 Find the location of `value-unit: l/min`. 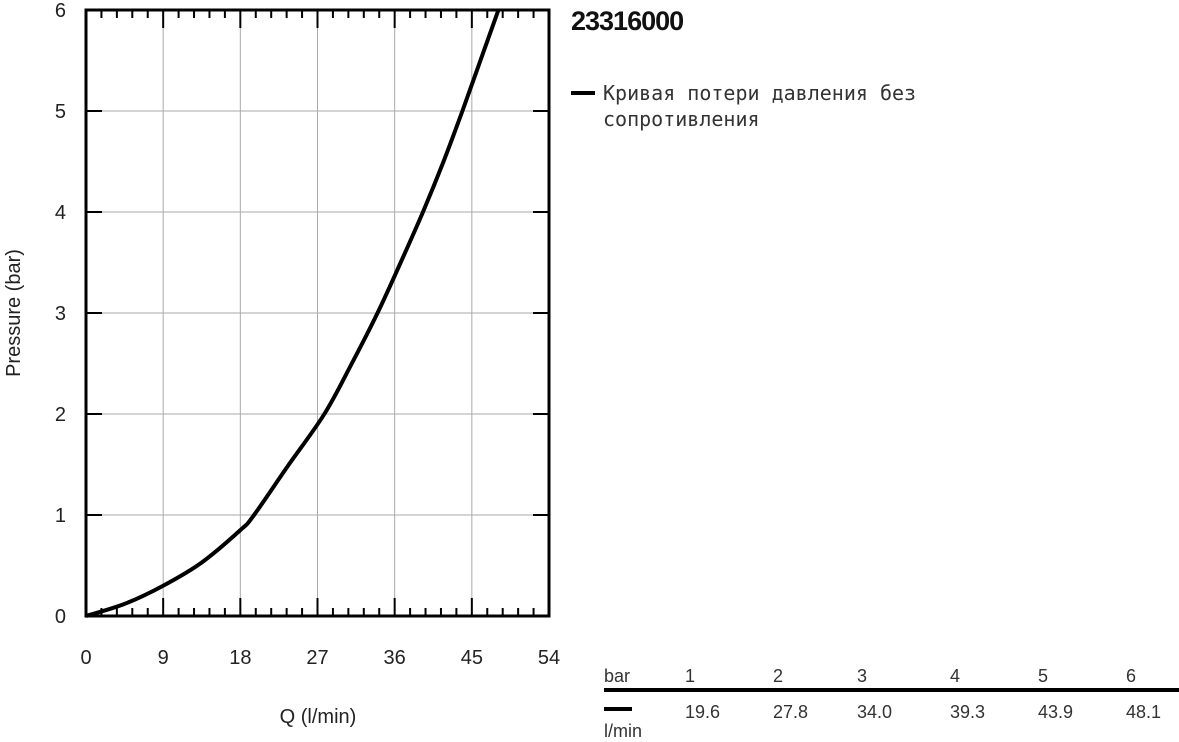

value-unit: l/min is located at coordinates (623, 731).